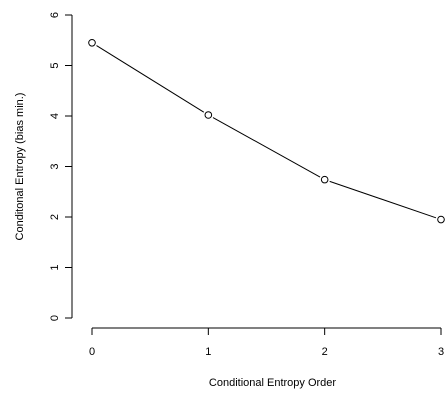 Image resolution: width=447 pixels, height=398 pixels. I want to click on y-tick-label: 2, so click(55, 217).